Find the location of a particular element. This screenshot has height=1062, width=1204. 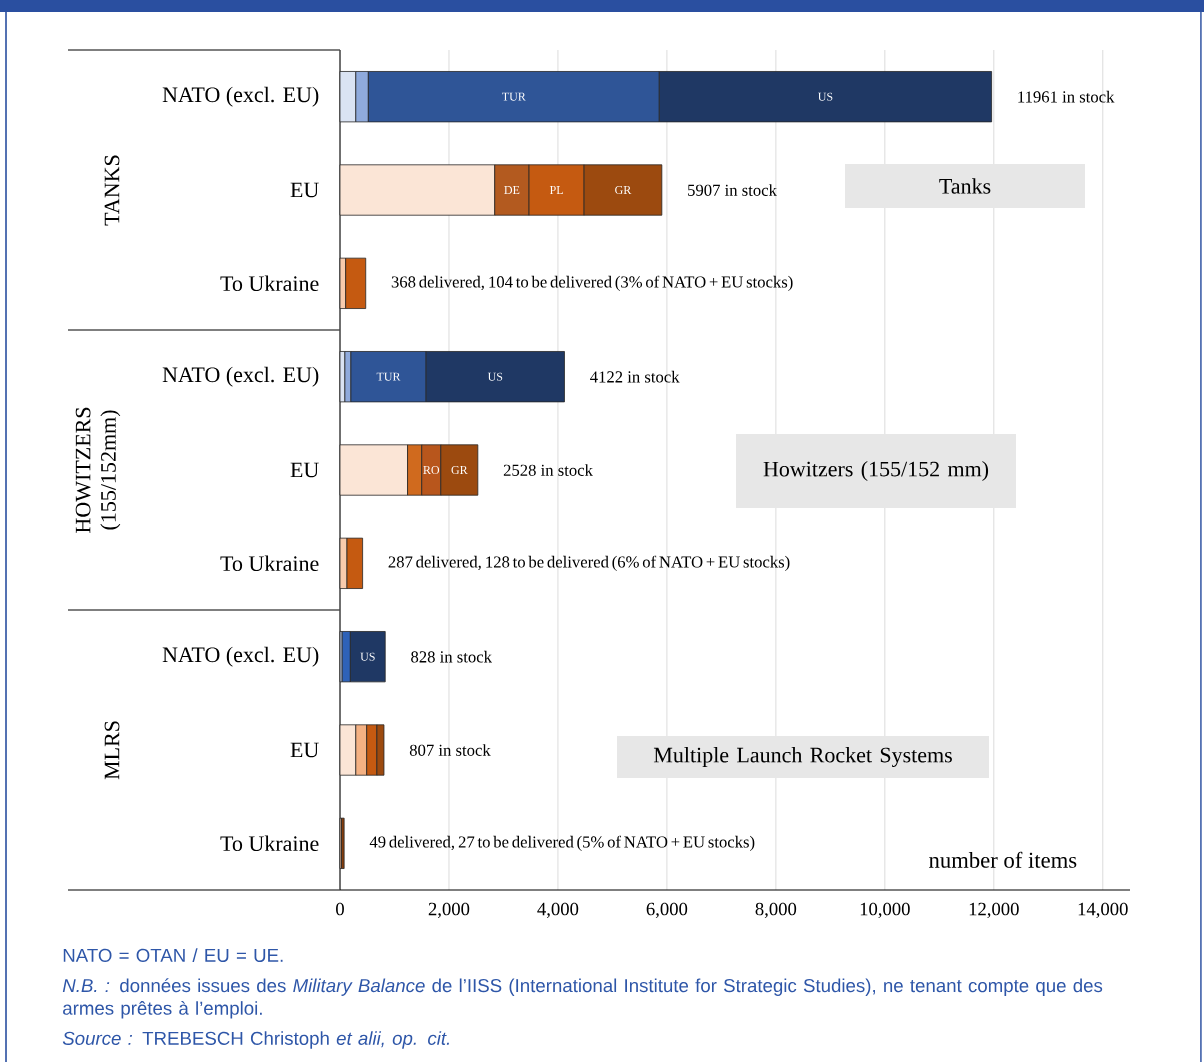

text: N.B. : données issues des Military Balance de l’IISS (International Institute for Strategic Studies), ne tenant compte que des armes prêtes à l’emploi. is located at coordinates (582, 998).